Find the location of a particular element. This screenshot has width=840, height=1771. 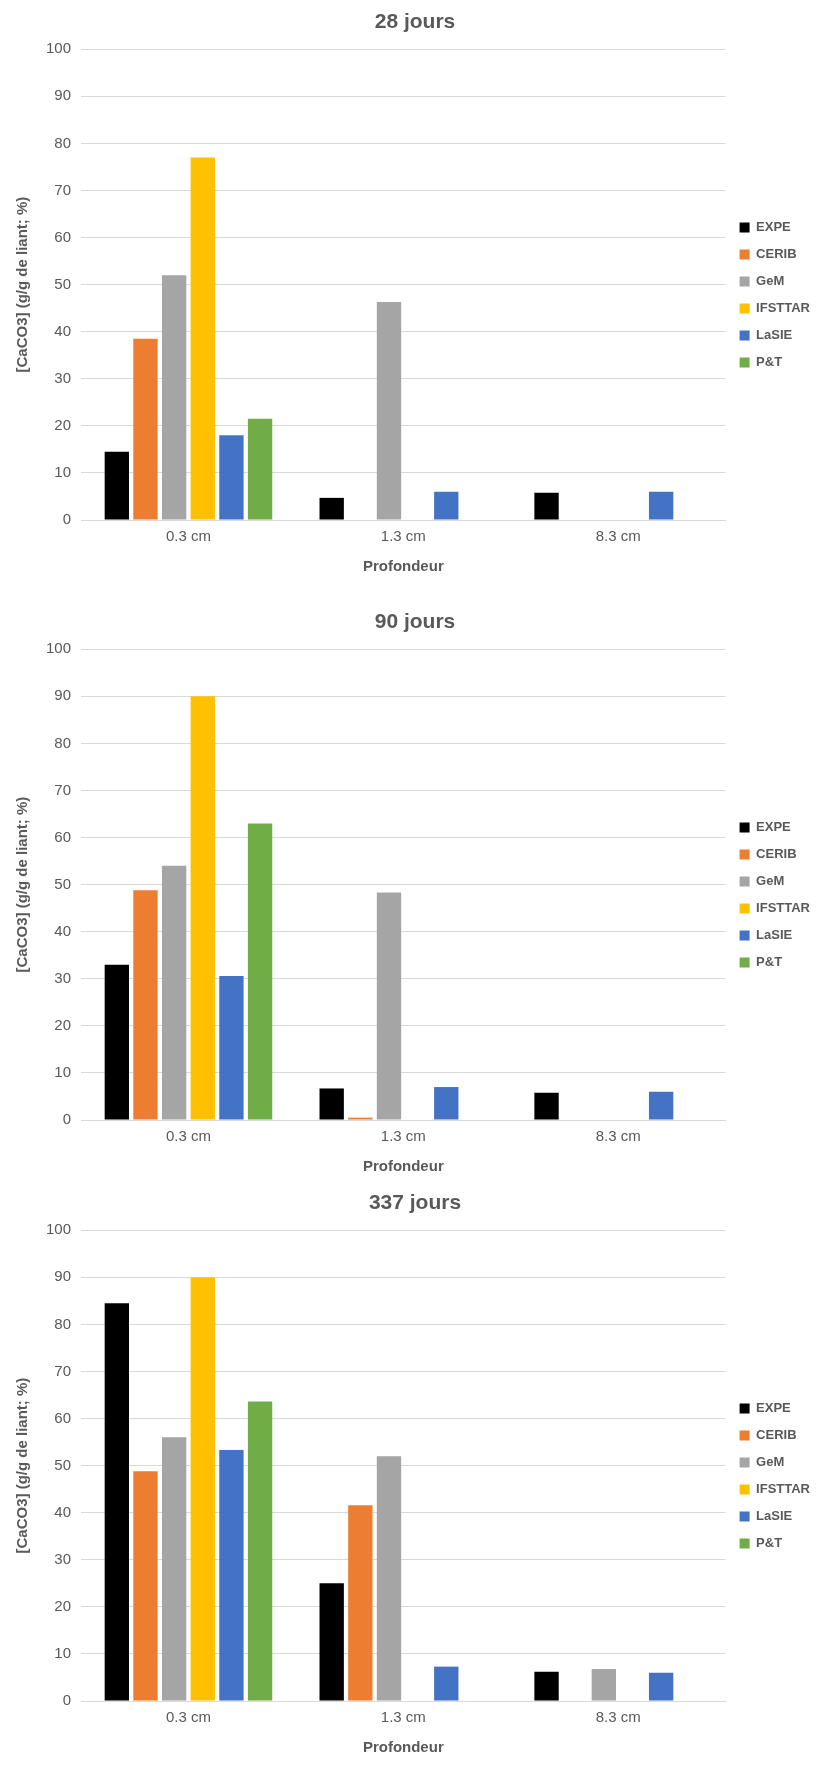

chart-title: 337 jours is located at coordinates (415, 1202).